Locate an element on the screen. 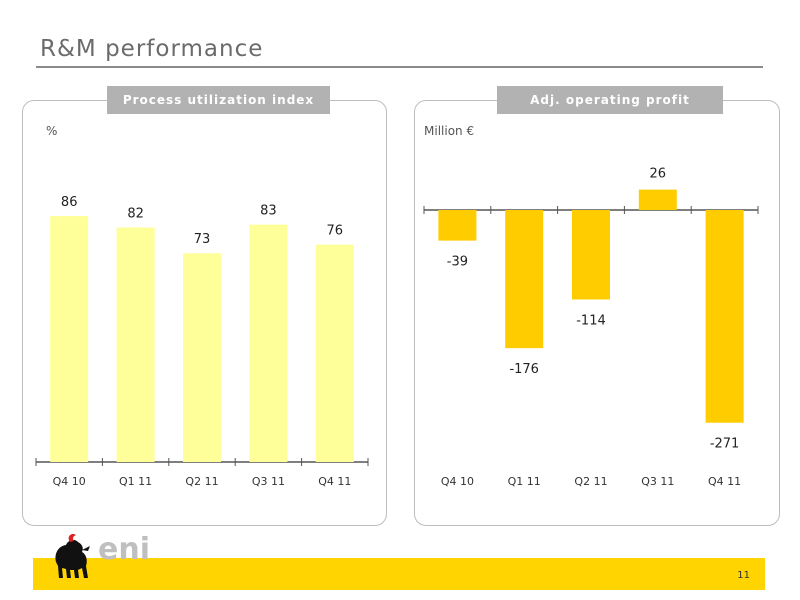  utilization-panel-header: Process utilization index is located at coordinates (218, 100).